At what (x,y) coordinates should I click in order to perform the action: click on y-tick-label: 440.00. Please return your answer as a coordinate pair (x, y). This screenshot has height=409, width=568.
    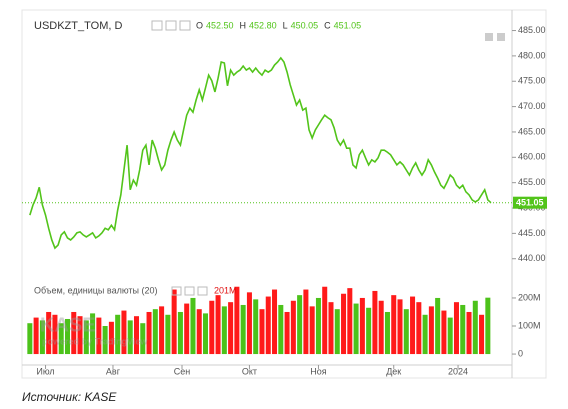
    Looking at the image, I should click on (532, 258).